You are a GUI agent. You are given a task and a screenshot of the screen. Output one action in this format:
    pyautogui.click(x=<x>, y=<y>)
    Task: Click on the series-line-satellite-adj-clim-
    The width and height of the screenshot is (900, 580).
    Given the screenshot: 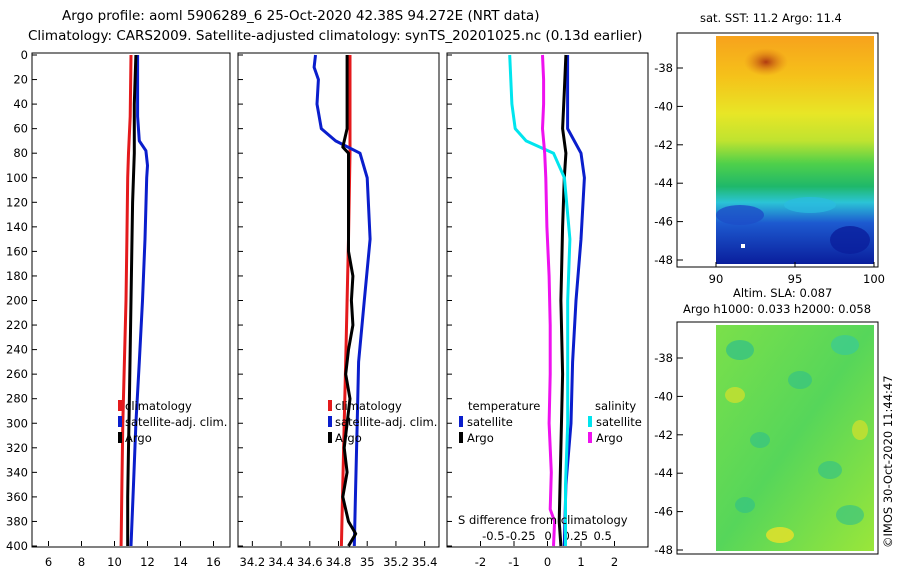 What is the action you would take?
    pyautogui.click(x=139, y=301)
    